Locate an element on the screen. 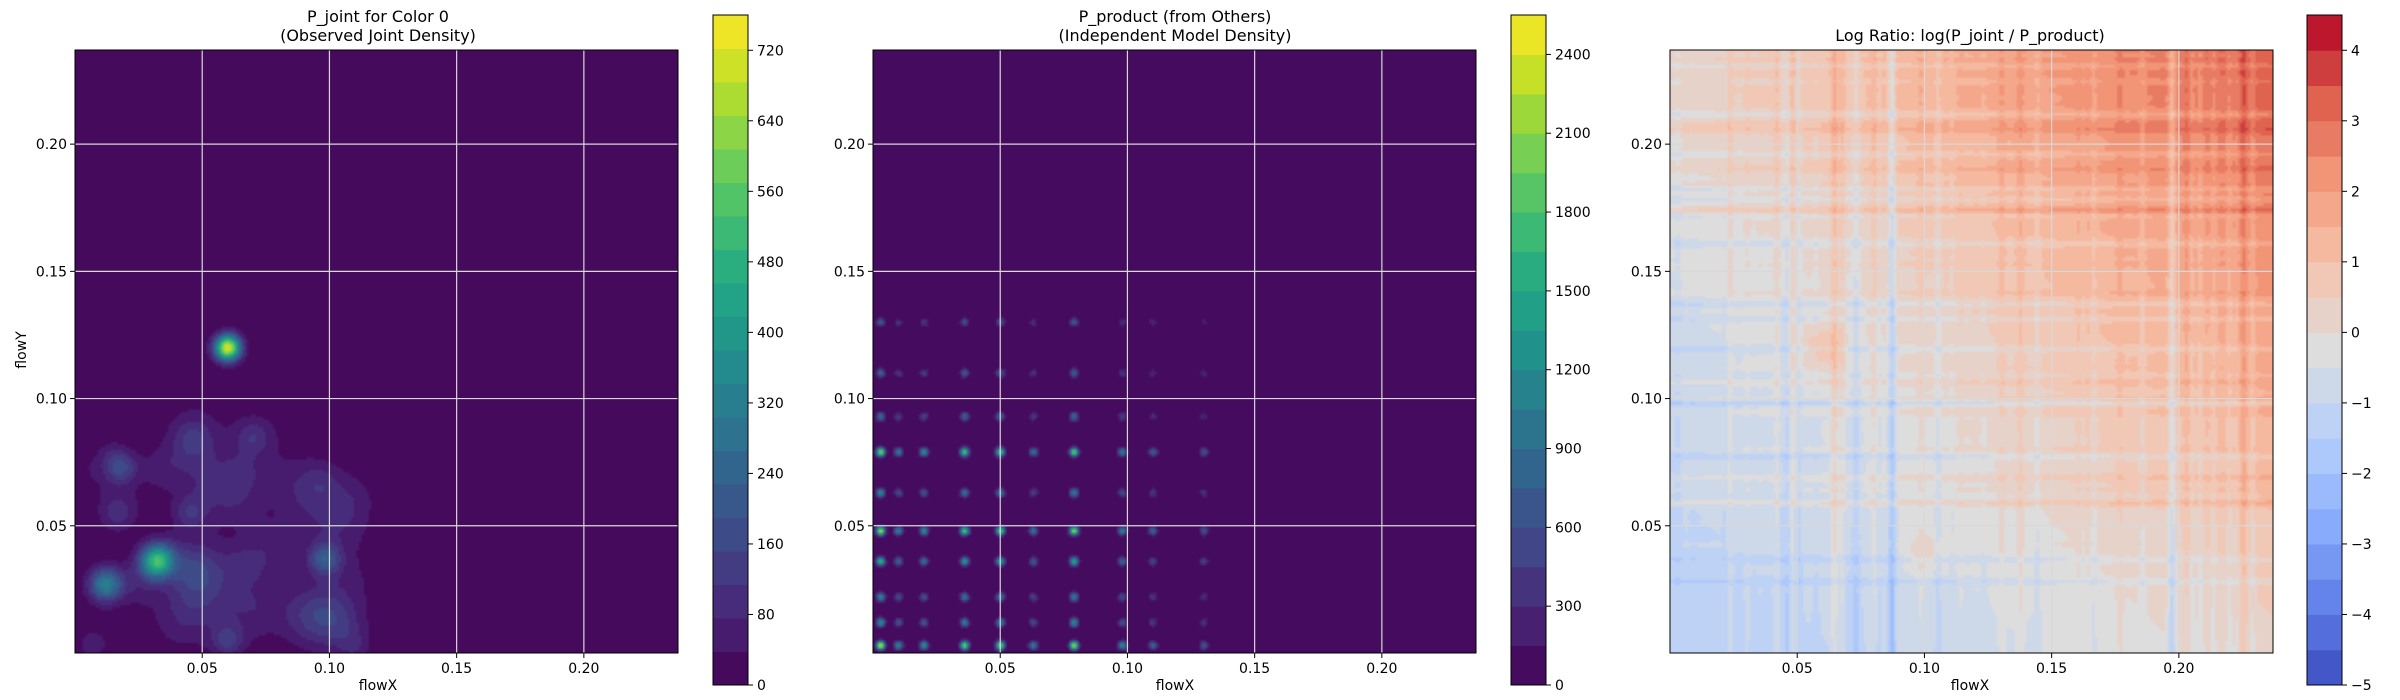 This screenshot has height=700, width=2400. panel-2-title-line-2: (Independent Model Density) is located at coordinates (1175, 35).